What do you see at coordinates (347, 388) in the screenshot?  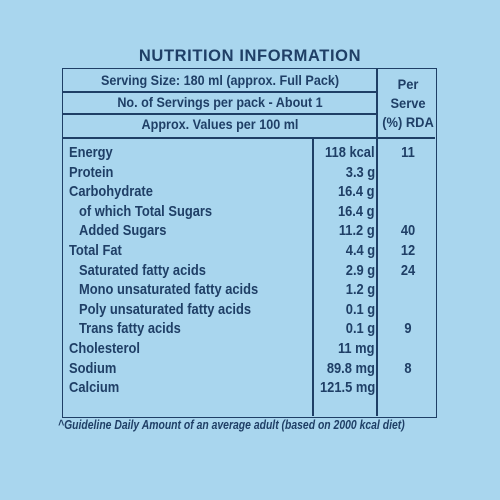 I see `nutrient-value: 121.5 mg` at bounding box center [347, 388].